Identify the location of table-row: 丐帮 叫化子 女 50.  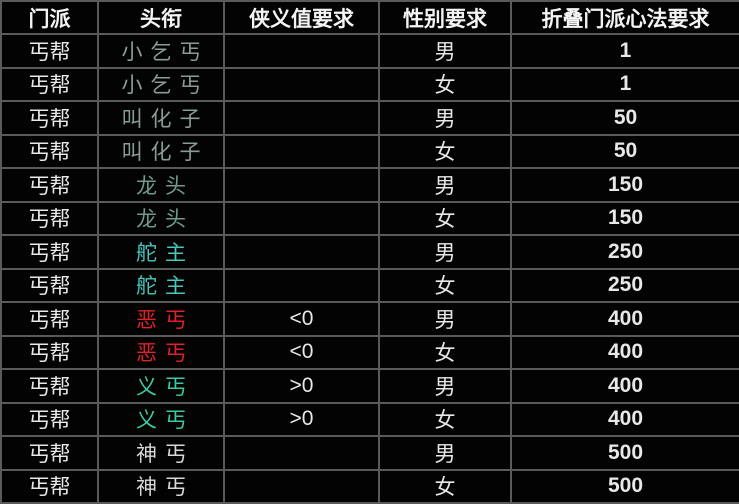
(369, 151).